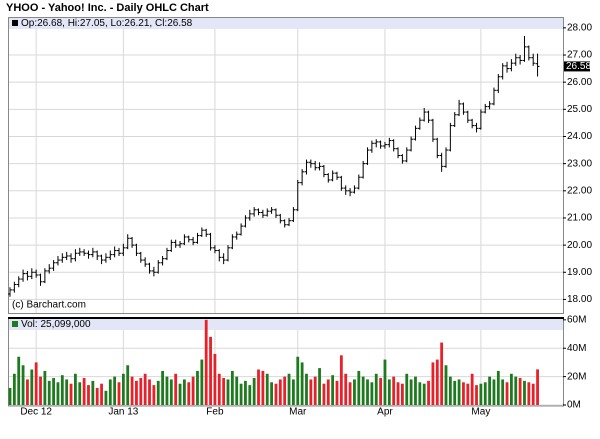 The image size is (600, 439). Describe the element at coordinates (480, 412) in the screenshot. I see `x-tick-label: May` at that location.